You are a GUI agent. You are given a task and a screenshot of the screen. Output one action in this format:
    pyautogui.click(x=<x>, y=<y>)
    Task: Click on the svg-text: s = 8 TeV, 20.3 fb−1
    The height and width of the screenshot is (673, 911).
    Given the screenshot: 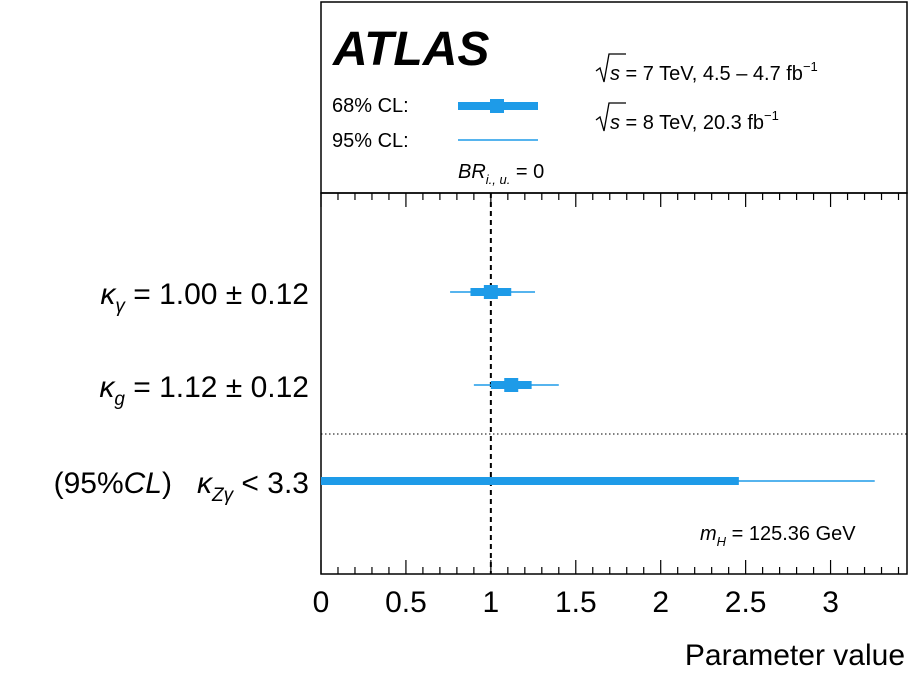 What is the action you would take?
    pyautogui.click(x=694, y=121)
    